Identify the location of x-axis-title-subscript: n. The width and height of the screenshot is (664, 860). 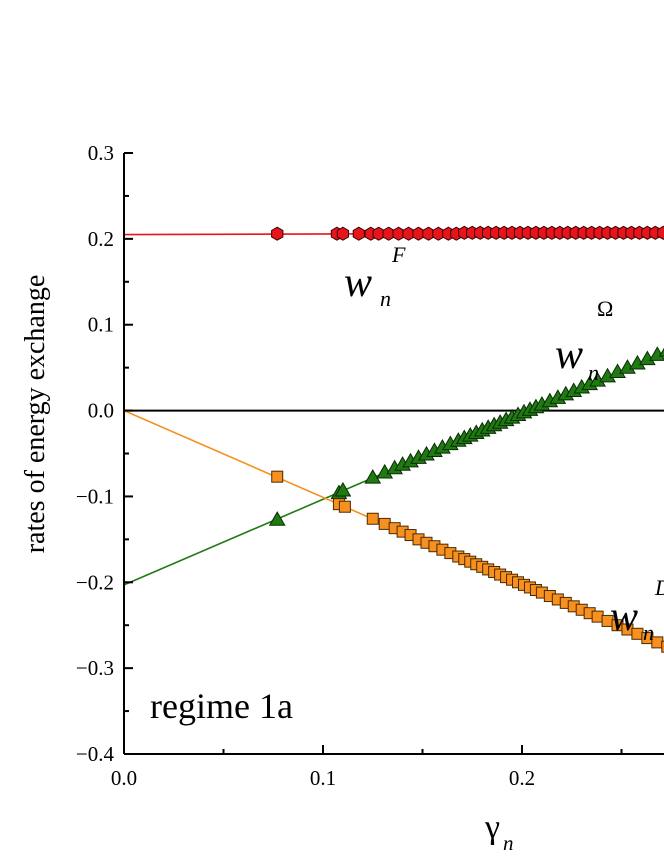
(508, 843).